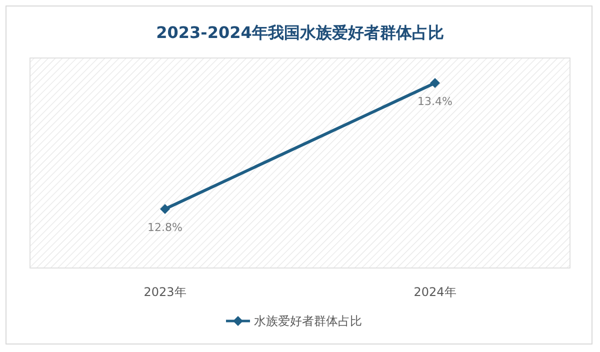  Describe the element at coordinates (435, 292) in the screenshot. I see `x-tick-label: 2024年` at that location.